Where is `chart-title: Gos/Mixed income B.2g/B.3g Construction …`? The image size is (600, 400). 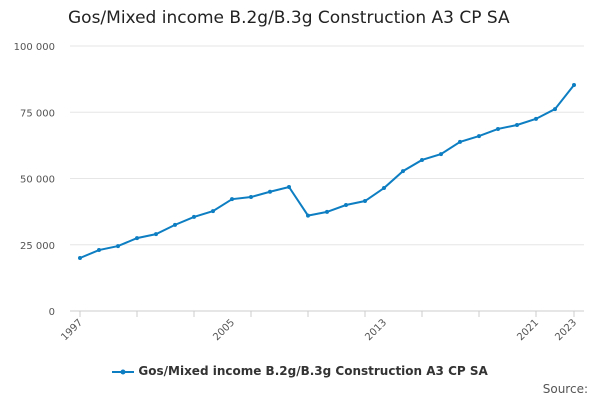 chart-title: Gos/Mixed income B.2g/B.3g Construction … is located at coordinates (289, 18).